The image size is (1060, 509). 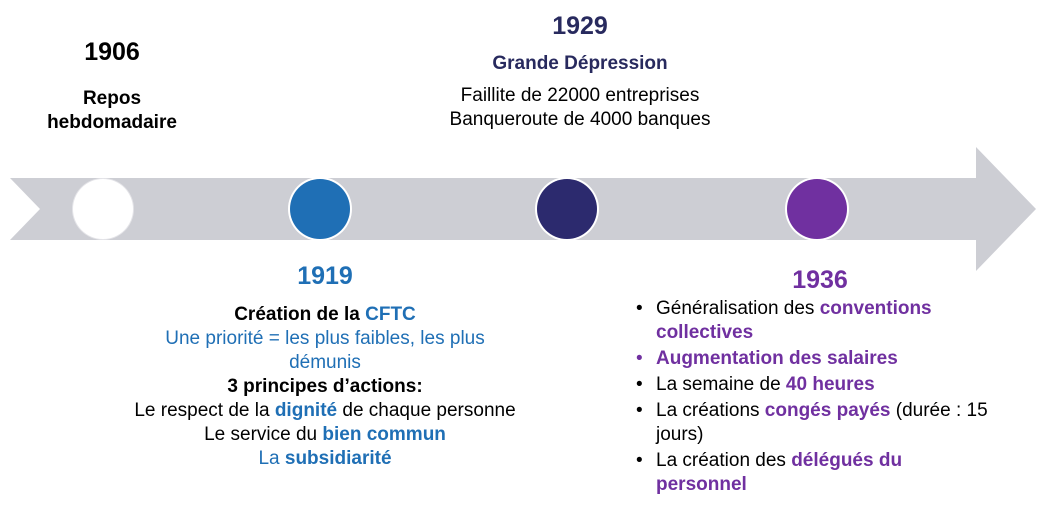 What do you see at coordinates (820, 280) in the screenshot?
I see `year-1936: 1936` at bounding box center [820, 280].